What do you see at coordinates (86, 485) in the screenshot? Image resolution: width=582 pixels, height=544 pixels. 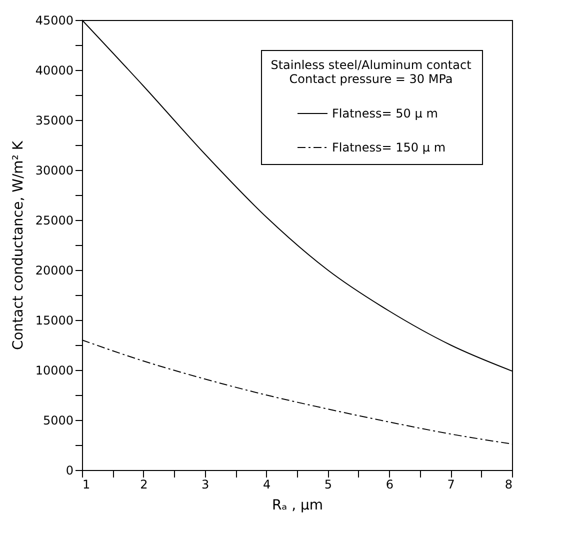 I see `x-tick-label: 1` at bounding box center [86, 485].